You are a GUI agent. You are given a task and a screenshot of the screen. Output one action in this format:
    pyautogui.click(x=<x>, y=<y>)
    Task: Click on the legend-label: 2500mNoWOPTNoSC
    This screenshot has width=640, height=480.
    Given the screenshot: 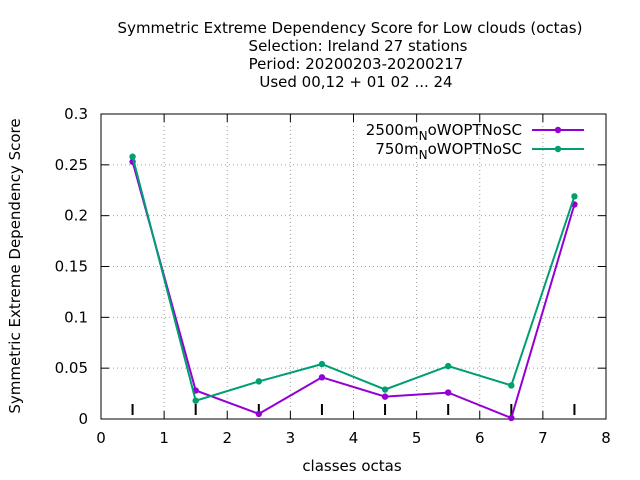 What is the action you would take?
    pyautogui.click(x=444, y=132)
    